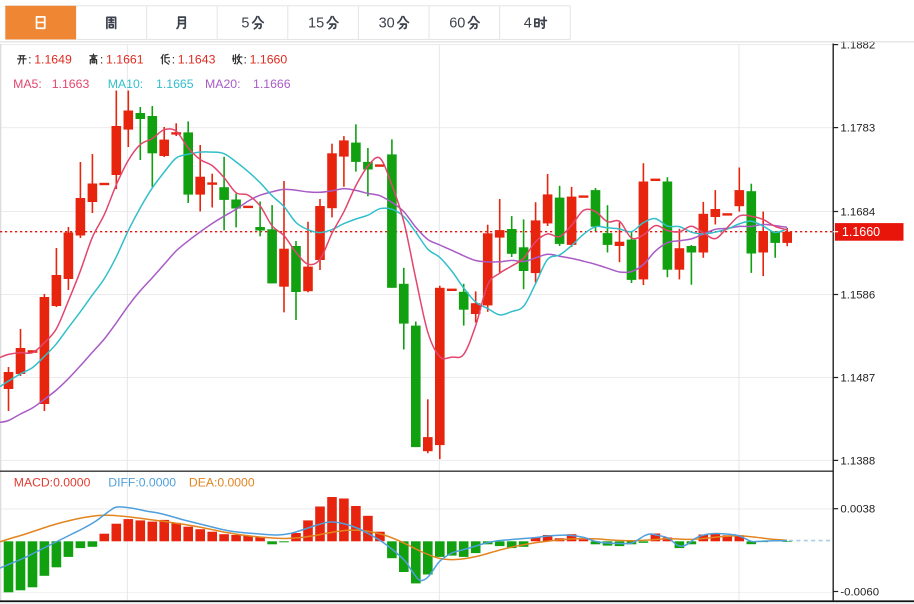 The width and height of the screenshot is (914, 604). I want to click on svg-text: 1.1684, so click(857, 213).